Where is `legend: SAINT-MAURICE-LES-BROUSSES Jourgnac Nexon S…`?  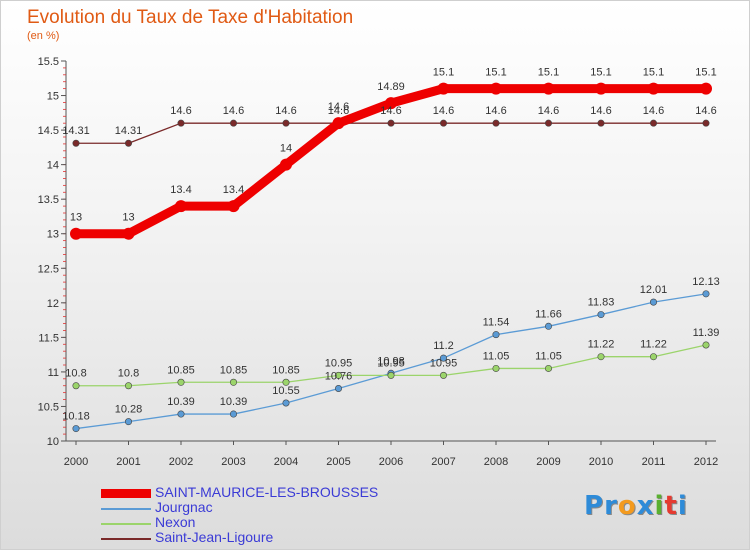
legend: SAINT-MAURICE-LES-BROUSSES Jourgnac Nexon S… is located at coordinates (261, 515).